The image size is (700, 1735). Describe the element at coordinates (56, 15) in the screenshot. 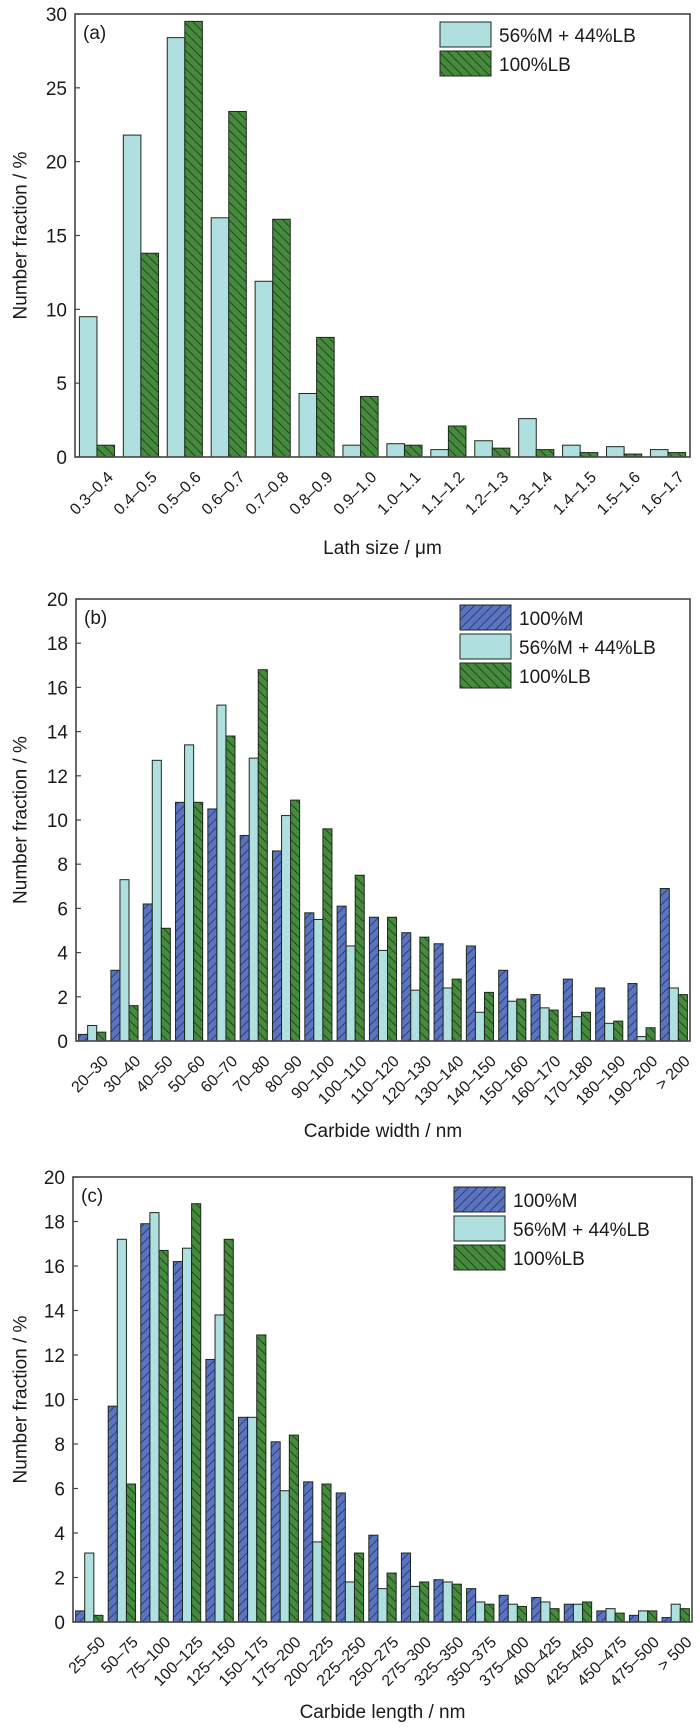

I see `y-tick-label: 30` at that location.